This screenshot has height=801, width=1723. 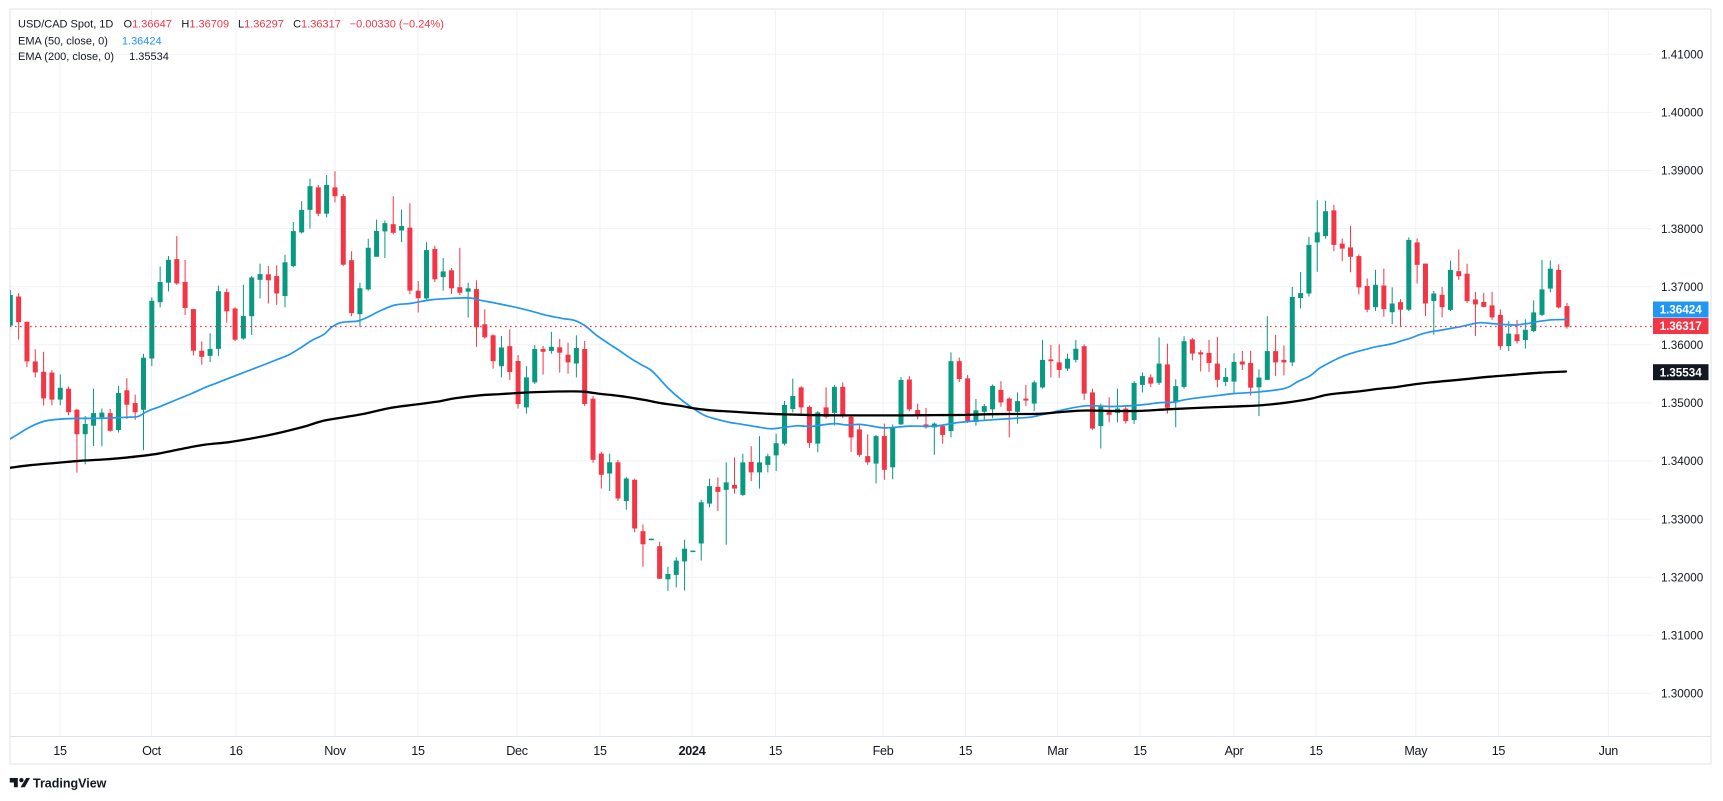 I want to click on svg-text: 1.35000, so click(x=1682, y=403).